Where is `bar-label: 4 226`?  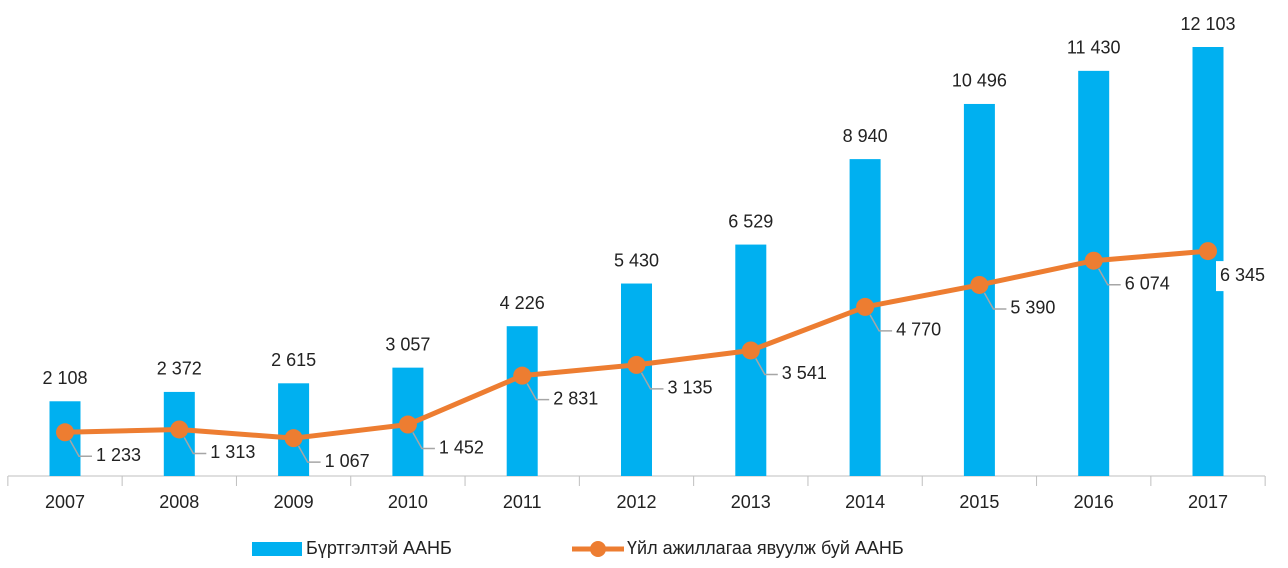 bar-label: 4 226 is located at coordinates (522, 303).